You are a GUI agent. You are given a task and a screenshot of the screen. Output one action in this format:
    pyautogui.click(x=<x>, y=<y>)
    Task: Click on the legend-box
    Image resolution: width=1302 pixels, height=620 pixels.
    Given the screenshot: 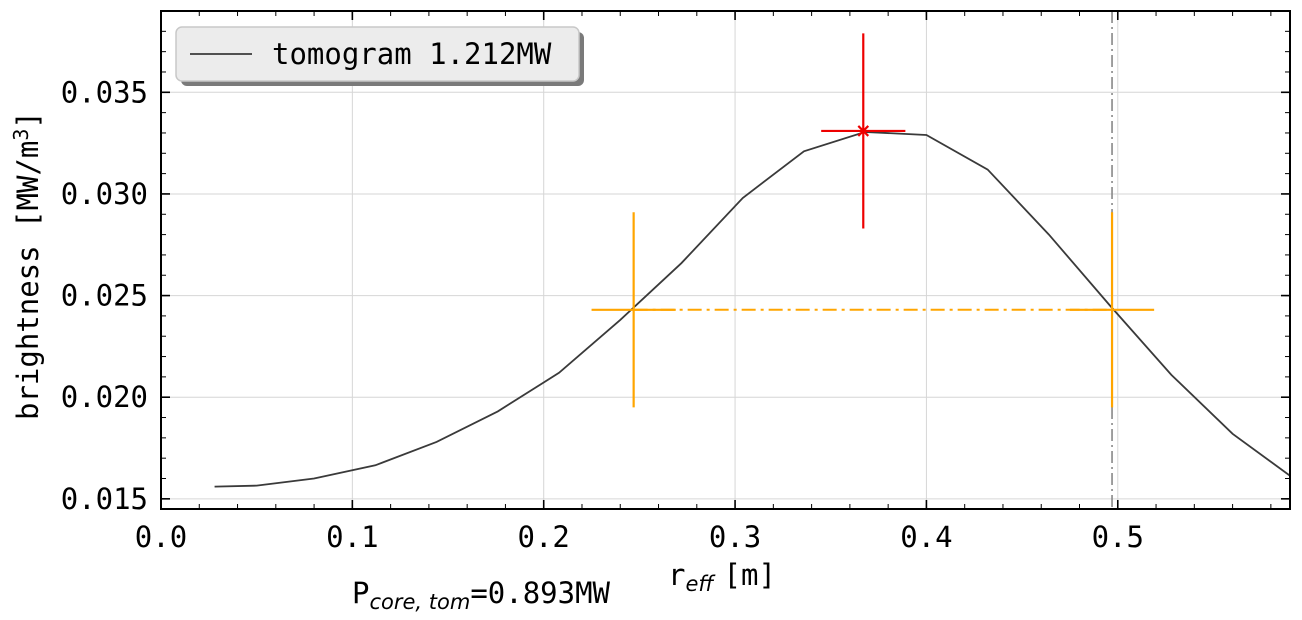 What is the action you would take?
    pyautogui.click(x=377, y=54)
    